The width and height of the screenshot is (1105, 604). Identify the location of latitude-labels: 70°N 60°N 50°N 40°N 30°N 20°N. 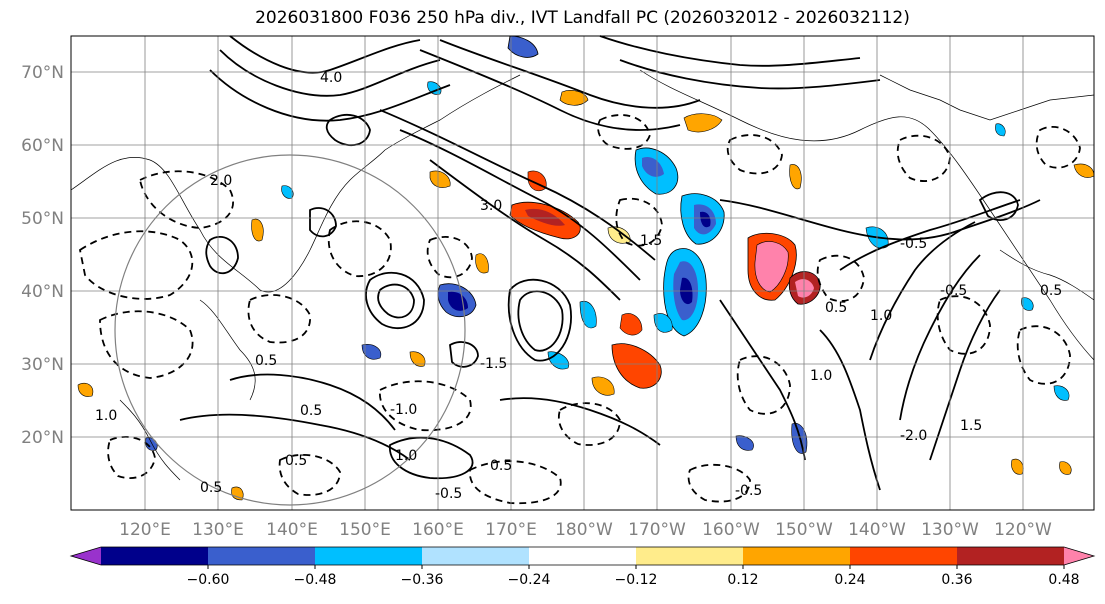
(42, 255).